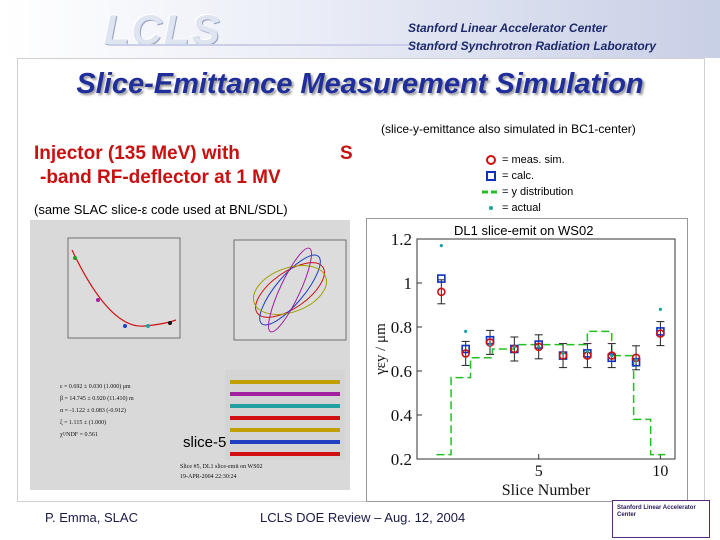  Describe the element at coordinates (538, 192) in the screenshot. I see `legend-label-ydist: = y distribution` at that location.